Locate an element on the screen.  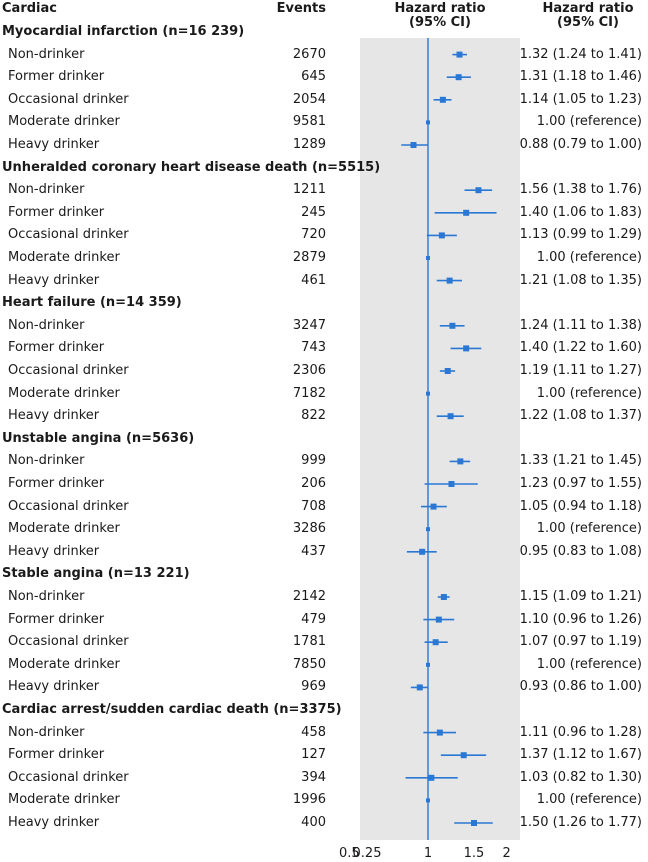
hr-ci-text: 1.21 (1.08 to 1.35) is located at coordinates (580, 280).